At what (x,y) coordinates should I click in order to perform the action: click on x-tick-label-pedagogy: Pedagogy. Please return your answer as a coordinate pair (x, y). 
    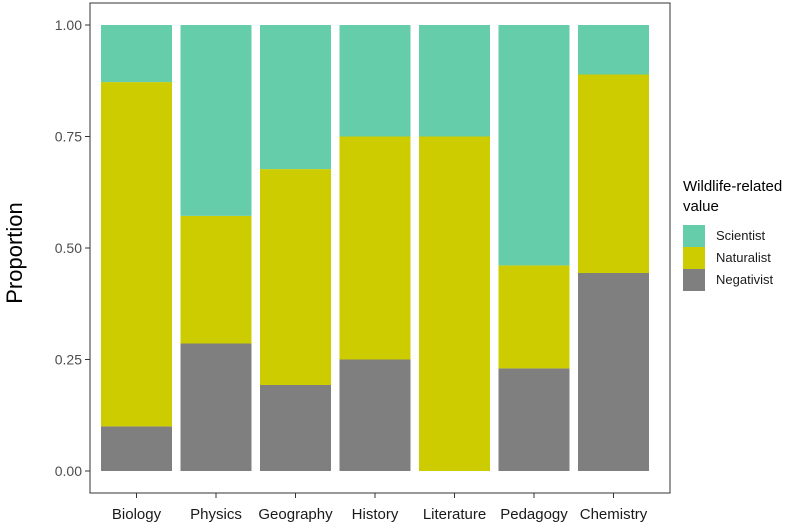
    Looking at the image, I should click on (534, 514).